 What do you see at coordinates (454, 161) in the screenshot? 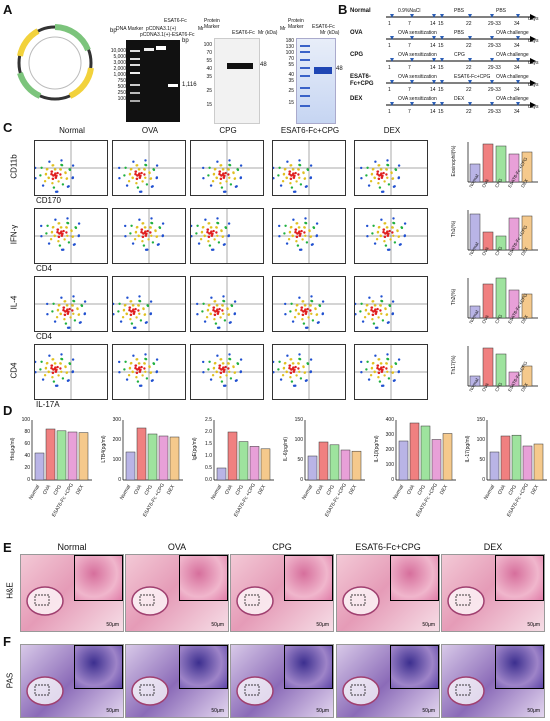
I see `bar-ylabel: Eosinophil(%)` at bounding box center [454, 161].